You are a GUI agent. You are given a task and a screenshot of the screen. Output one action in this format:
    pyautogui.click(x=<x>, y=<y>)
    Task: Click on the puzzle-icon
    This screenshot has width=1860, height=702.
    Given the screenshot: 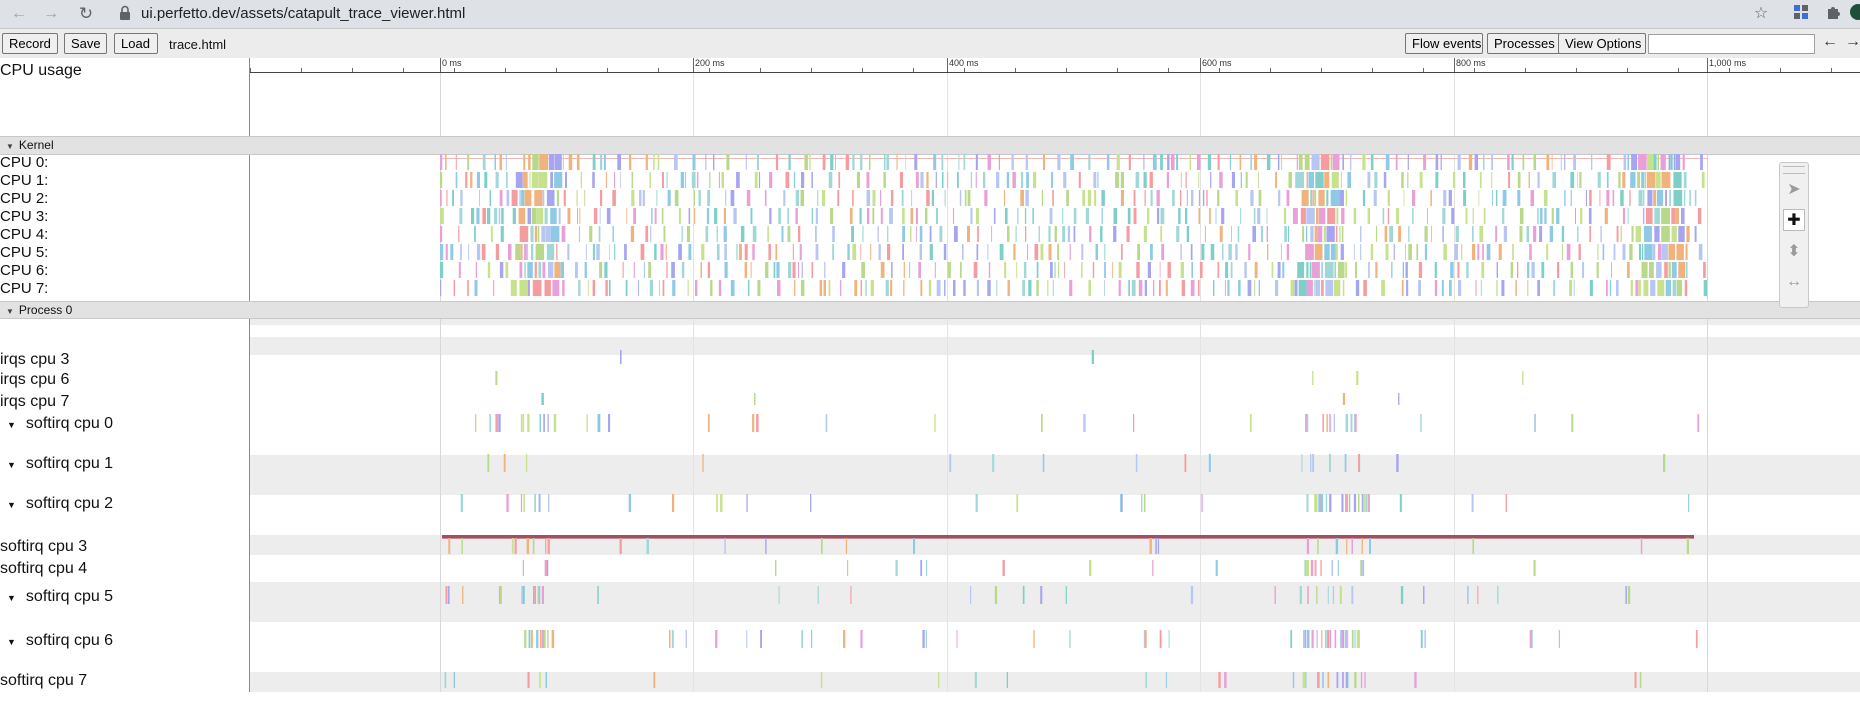 What is the action you would take?
    pyautogui.click(x=1833, y=14)
    